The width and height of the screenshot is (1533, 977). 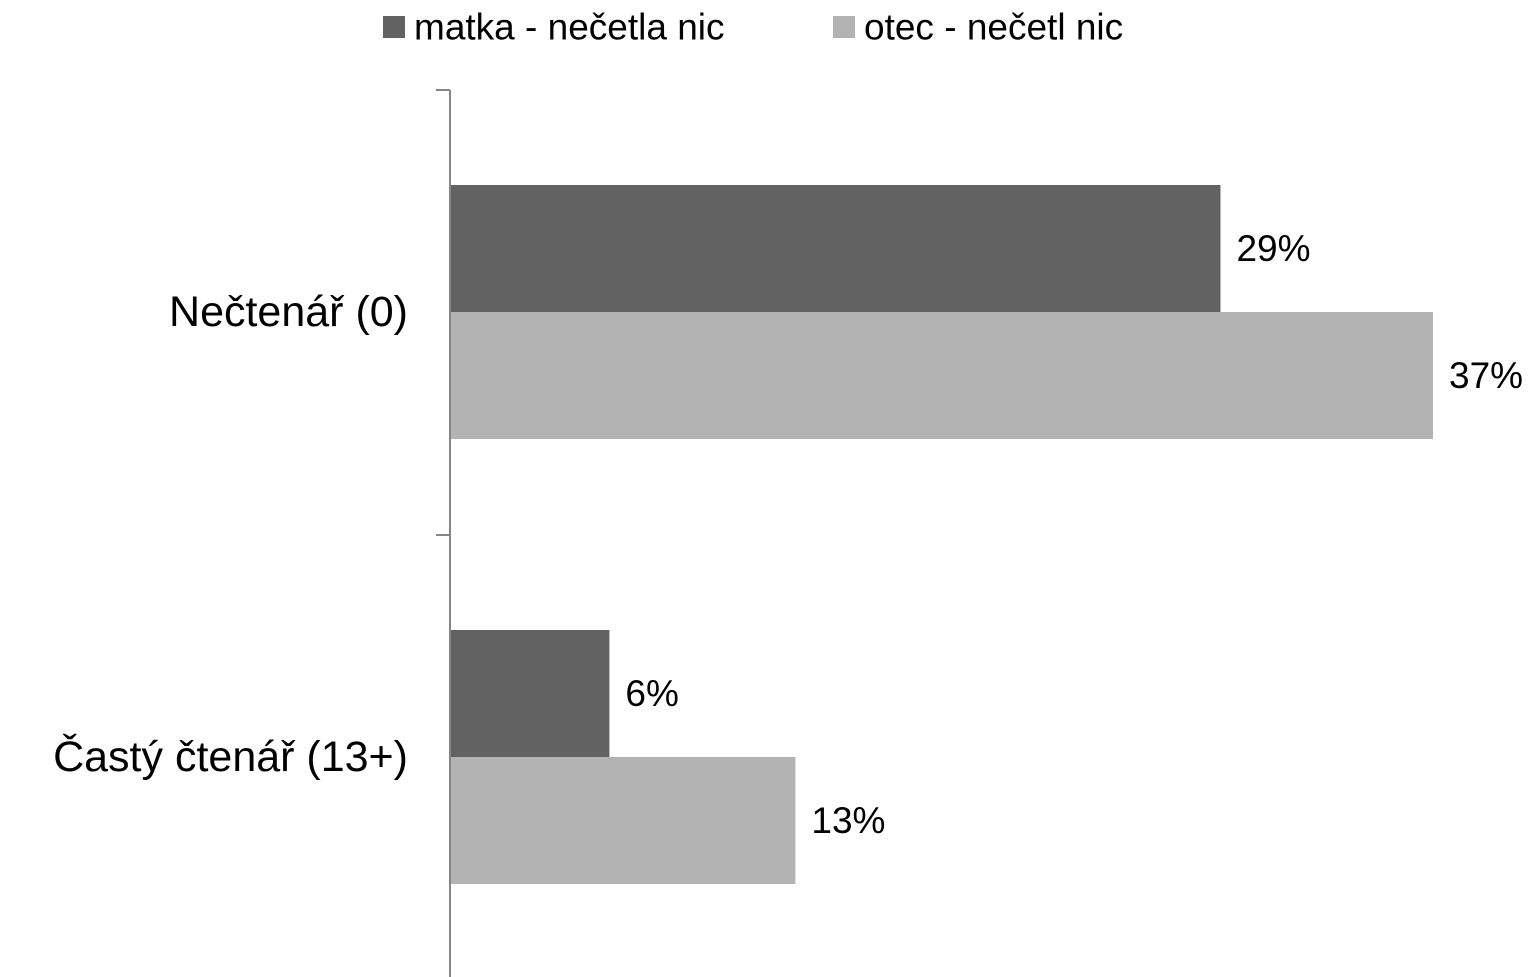 I want to click on category-label: Častý čtenář (13+), so click(x=230, y=757).